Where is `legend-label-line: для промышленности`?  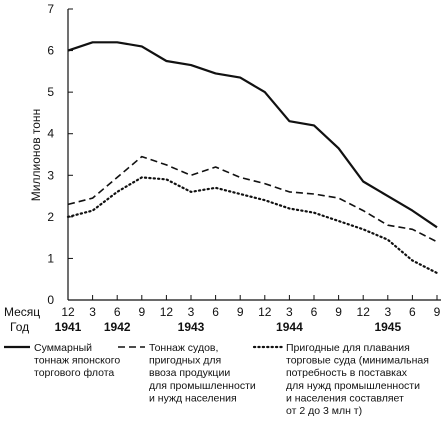
legend-label-line: для промышленности is located at coordinates (202, 386).